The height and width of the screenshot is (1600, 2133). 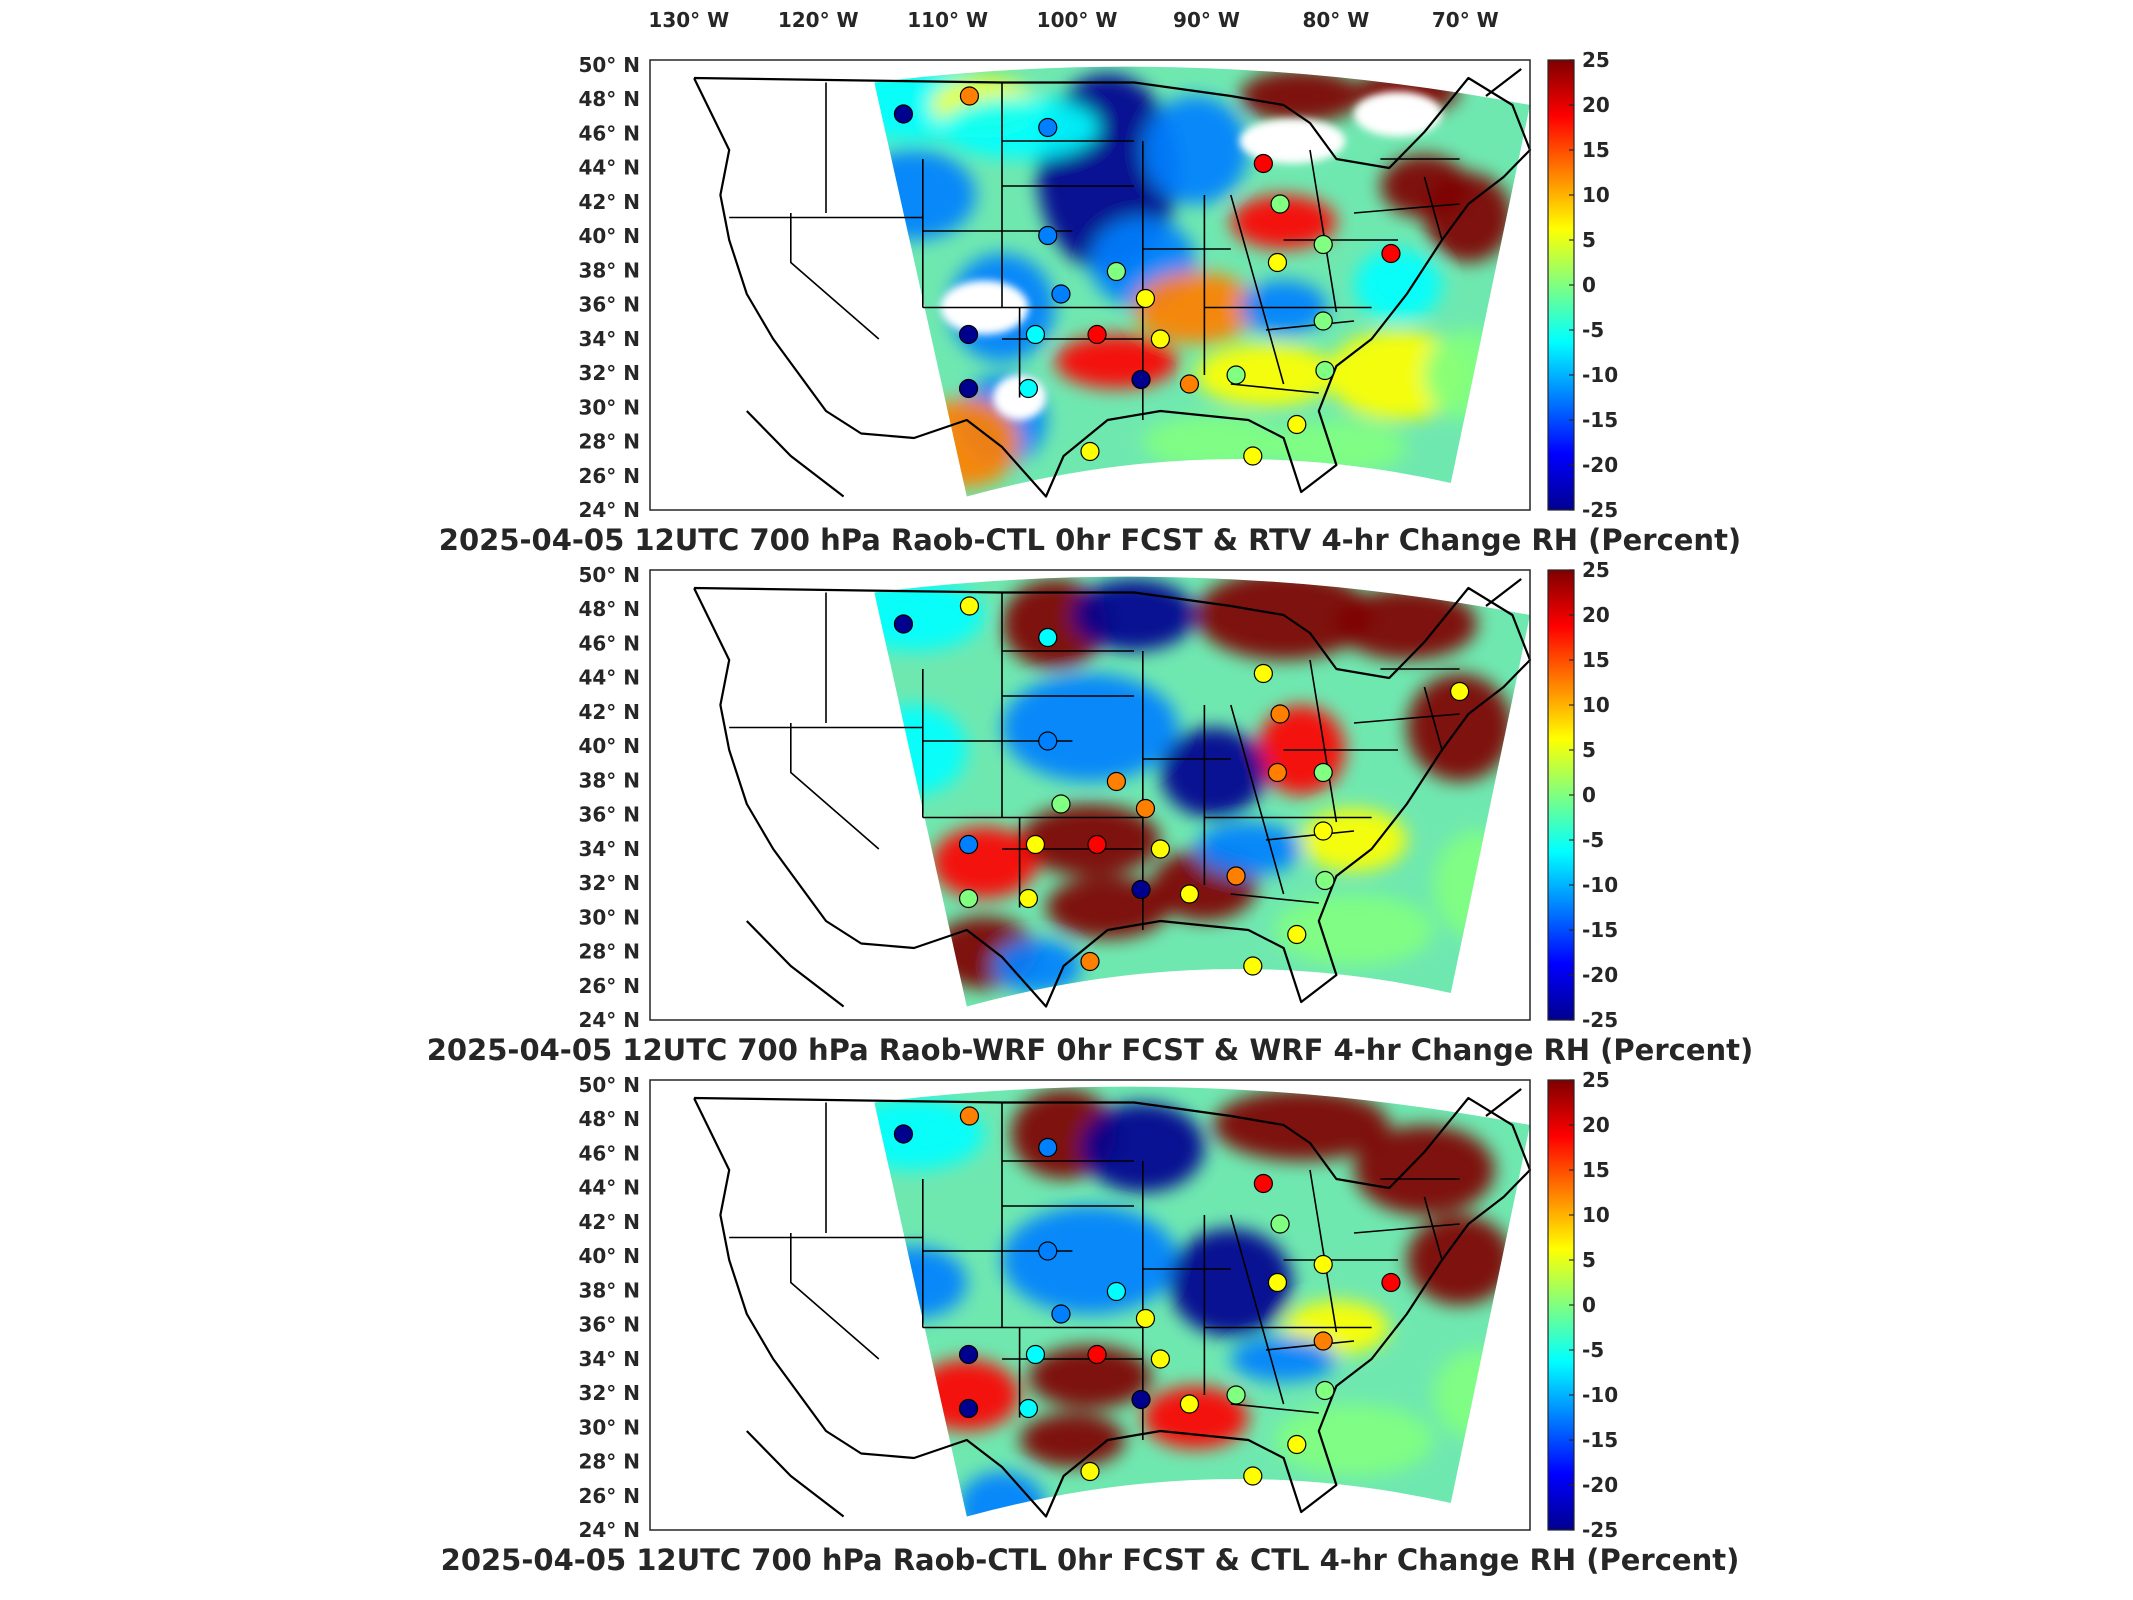 I want to click on colorbar-gradient, so click(x=1561, y=1305).